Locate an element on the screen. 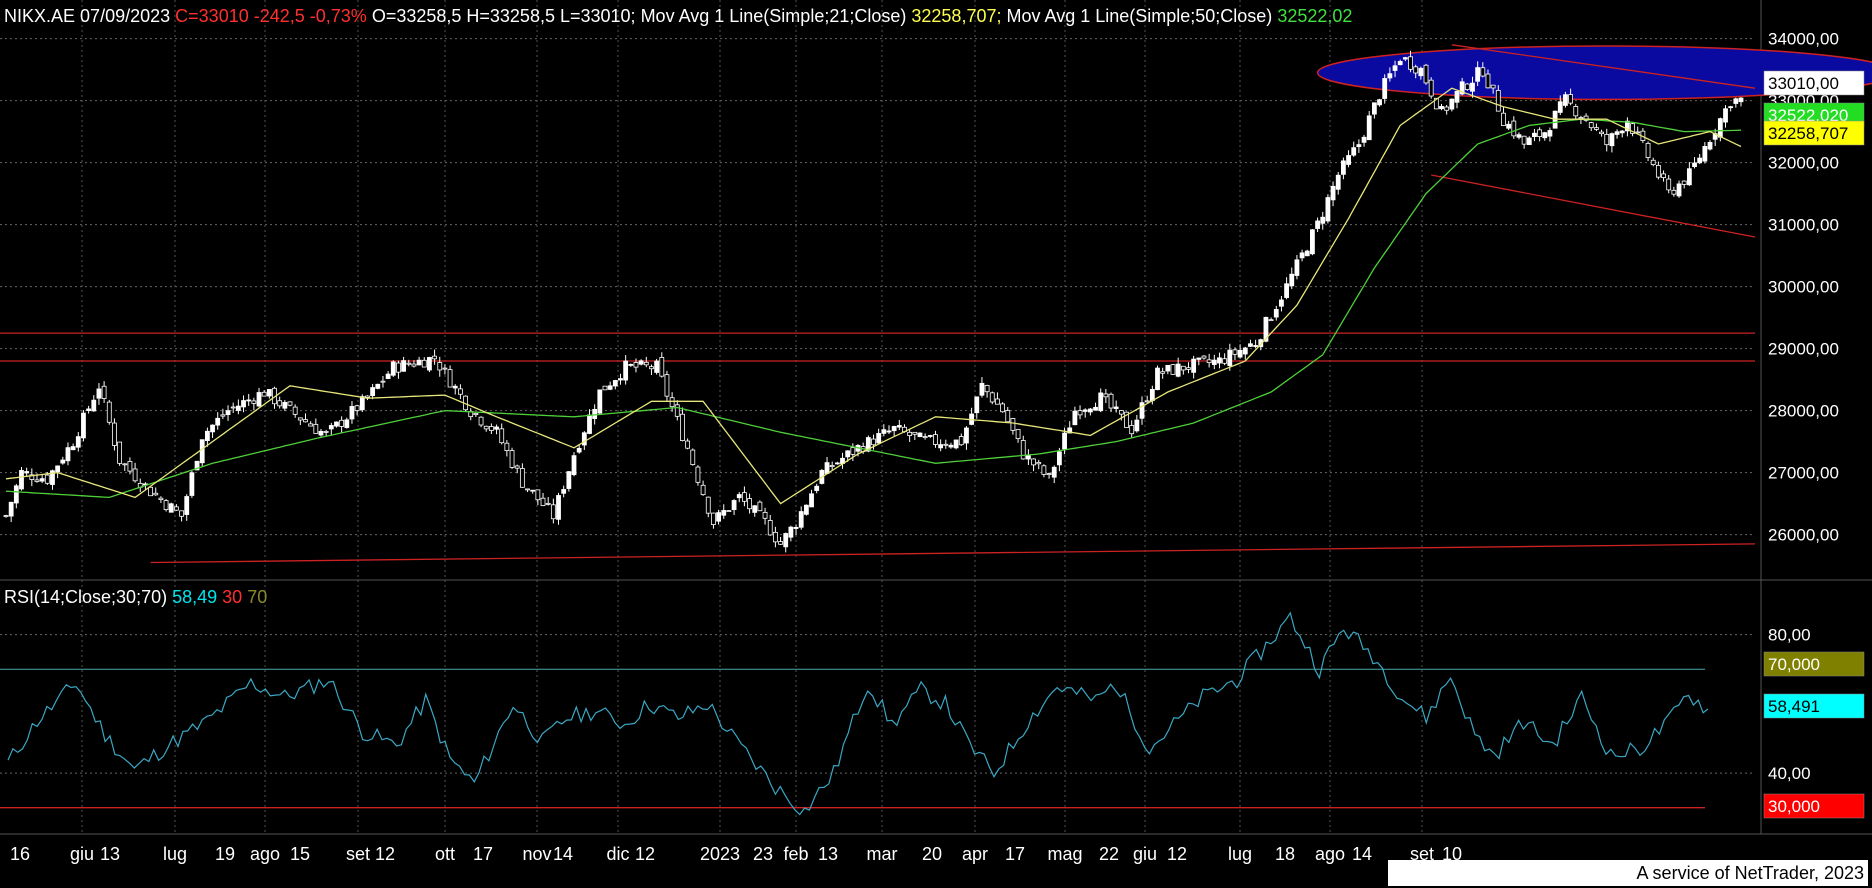 The width and height of the screenshot is (1872, 888). time-tick-label: ago is located at coordinates (1330, 854).